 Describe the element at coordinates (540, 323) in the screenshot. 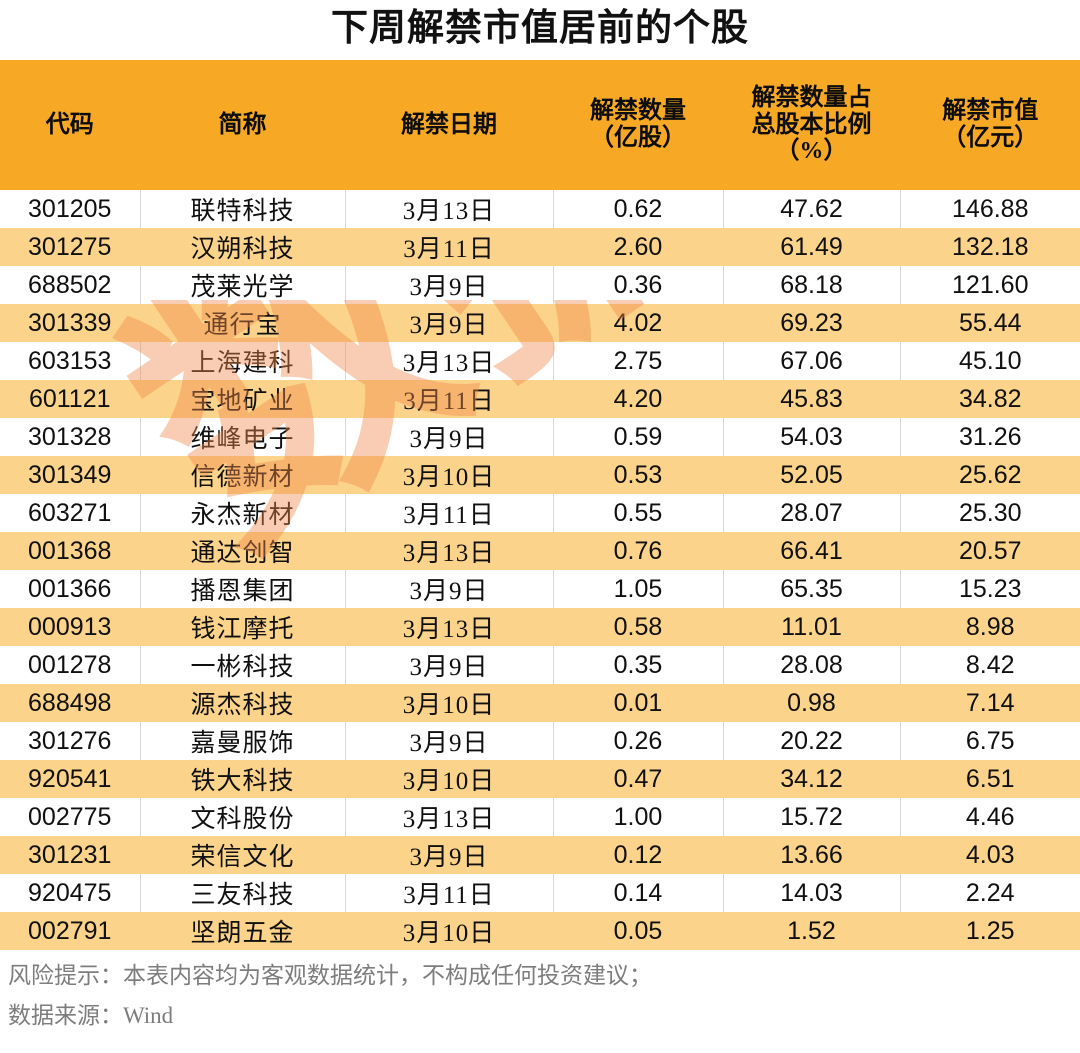

I see `table-row: 301339 通行宝 3月9日 4.02 69.23 55.44` at that location.